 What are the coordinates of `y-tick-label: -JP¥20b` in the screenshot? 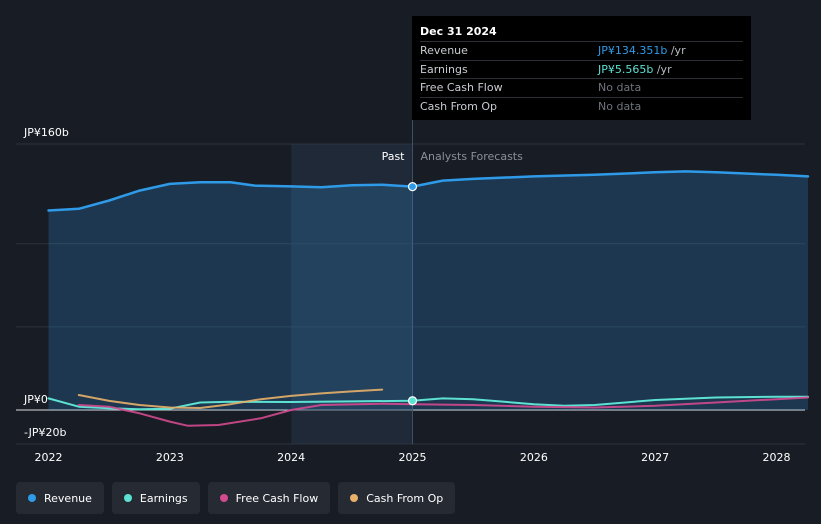 It's located at (45, 432).